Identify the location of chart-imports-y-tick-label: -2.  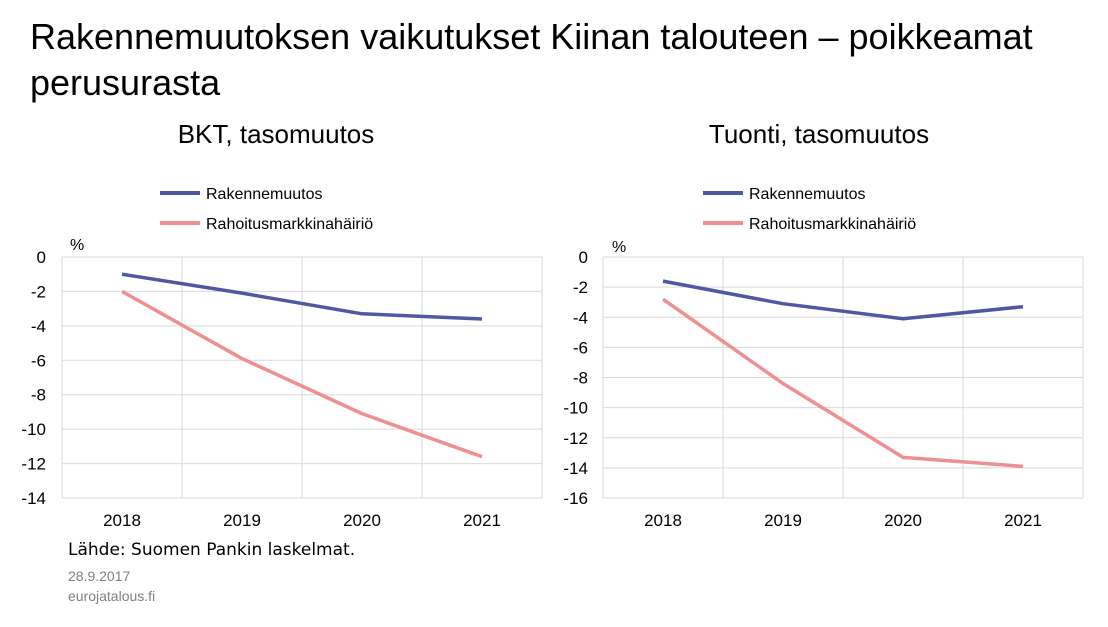
(580, 287).